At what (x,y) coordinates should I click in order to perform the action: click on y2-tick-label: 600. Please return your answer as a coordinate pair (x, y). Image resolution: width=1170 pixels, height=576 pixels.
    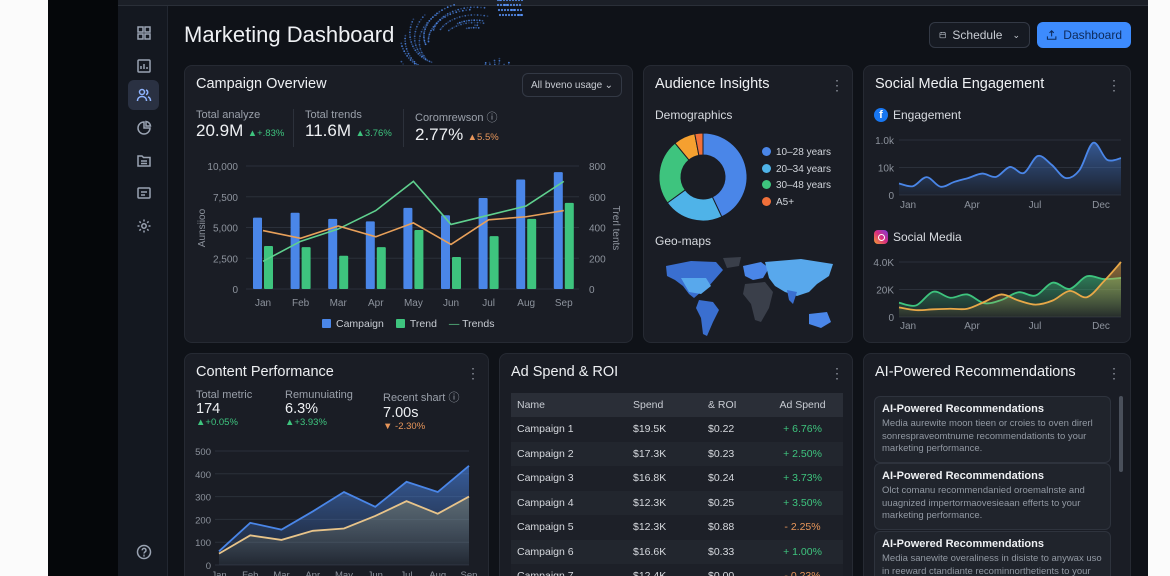
    Looking at the image, I should click on (597, 198).